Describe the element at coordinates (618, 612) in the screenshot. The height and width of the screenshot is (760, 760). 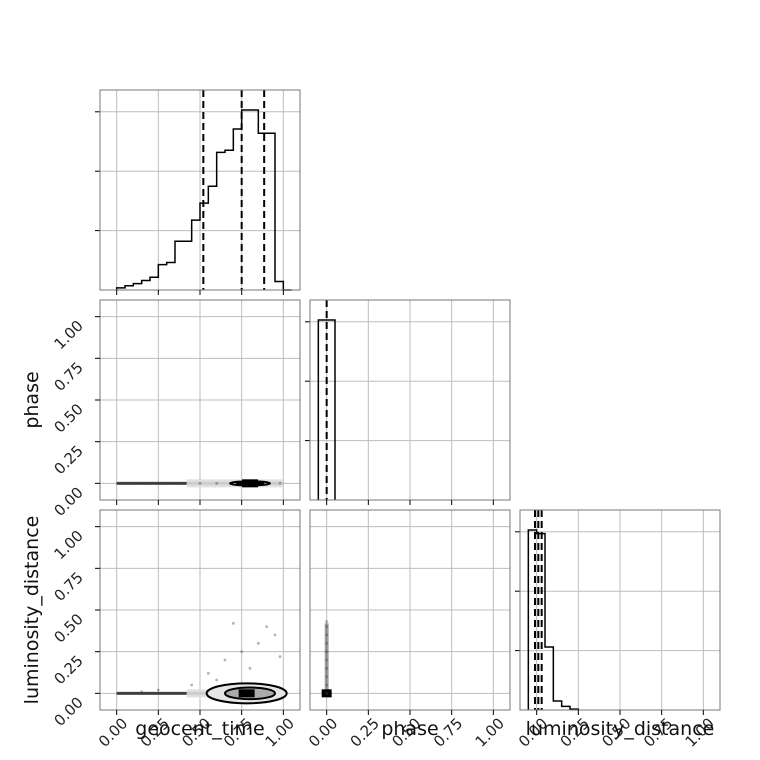
I see `hist-panel-luminosity_distance` at that location.